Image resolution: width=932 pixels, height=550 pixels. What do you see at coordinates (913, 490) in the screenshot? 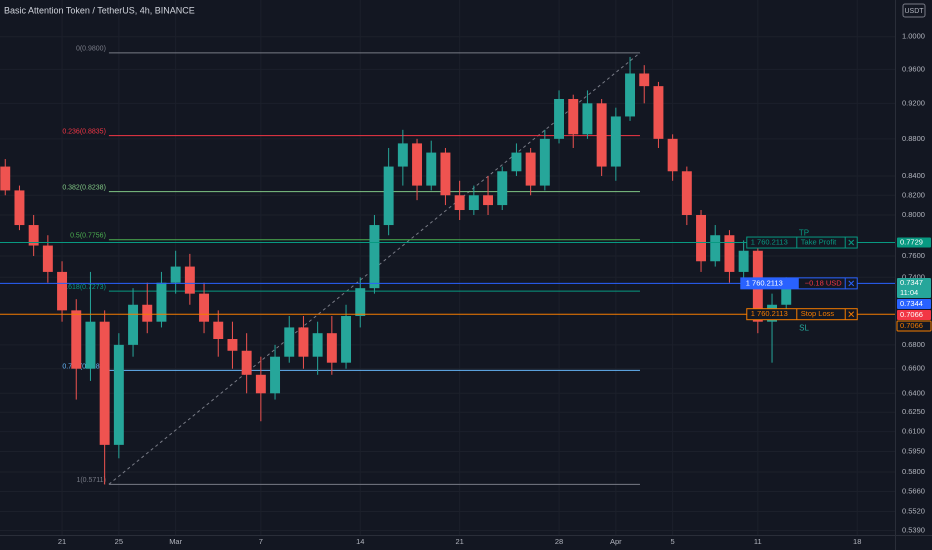
I see `y-tick-label: 0.5660` at bounding box center [913, 490].